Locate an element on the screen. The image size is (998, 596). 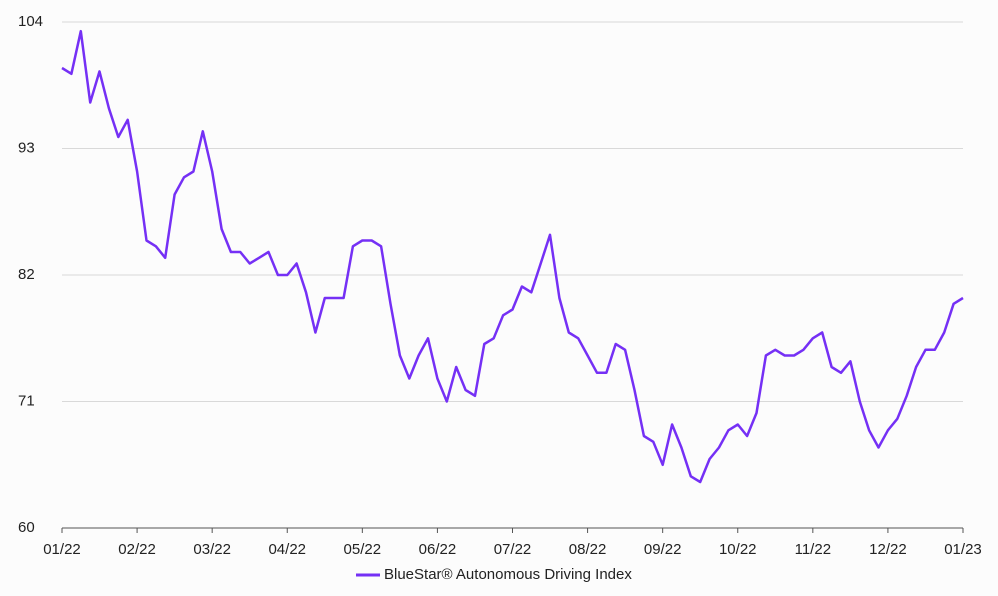
x-tick-label: 02/22 is located at coordinates (137, 549).